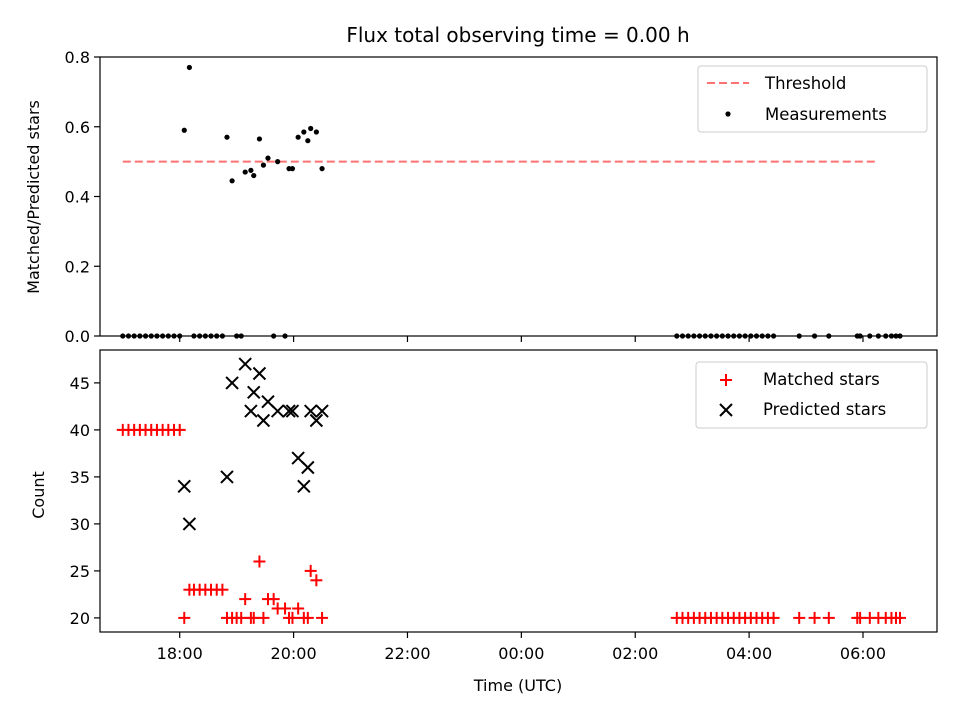 This screenshot has height=720, width=960. Describe the element at coordinates (517, 685) in the screenshot. I see `bottom-xlabel: Time (UTC)` at that location.